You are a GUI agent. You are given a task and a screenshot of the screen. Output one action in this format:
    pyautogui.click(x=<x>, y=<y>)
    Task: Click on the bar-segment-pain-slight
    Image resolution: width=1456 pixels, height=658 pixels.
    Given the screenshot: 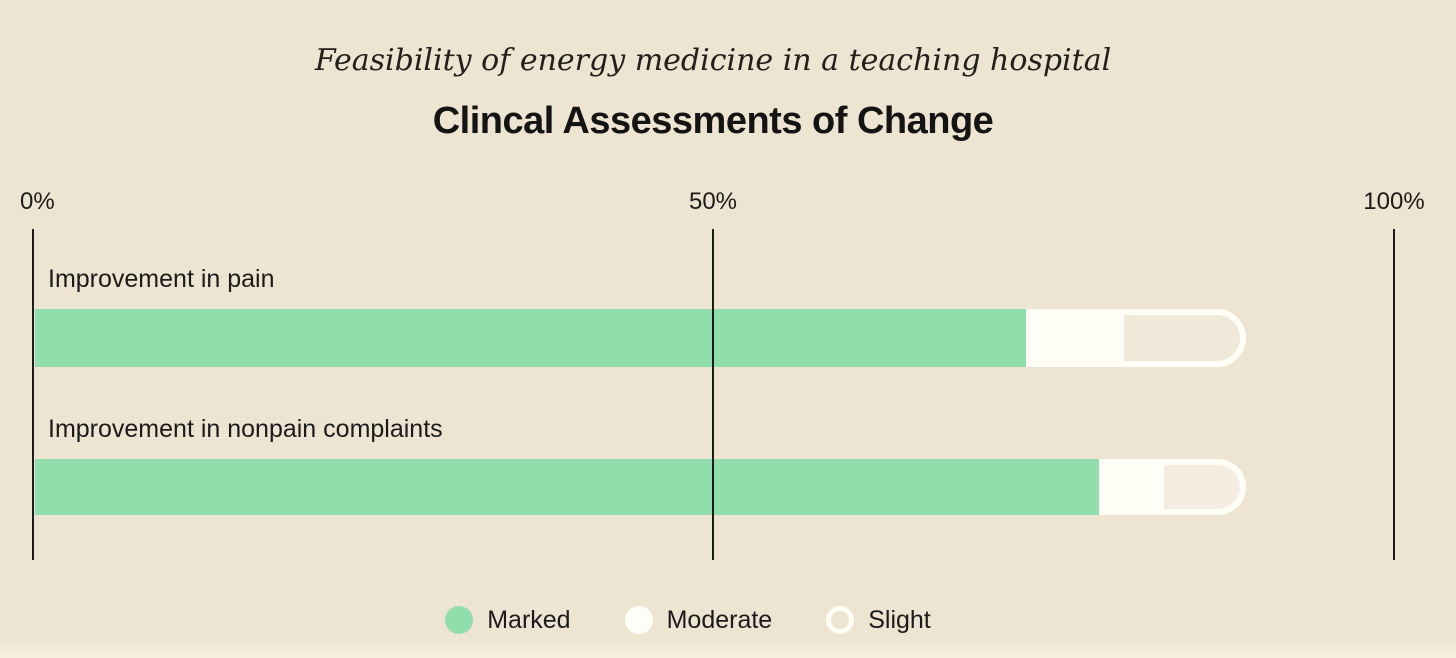 What is the action you would take?
    pyautogui.click(x=1182, y=338)
    